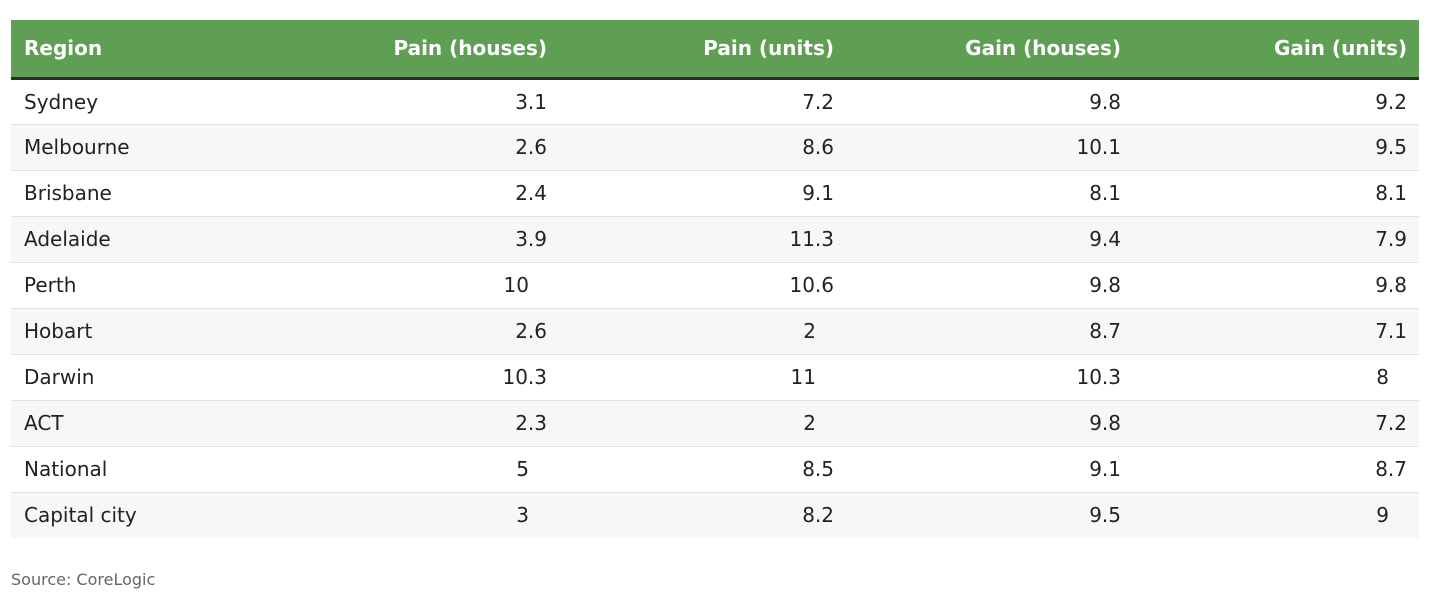 Image resolution: width=1436 pixels, height=610 pixels. Describe the element at coordinates (1382, 377) in the screenshot. I see `cell-value: 8` at that location.